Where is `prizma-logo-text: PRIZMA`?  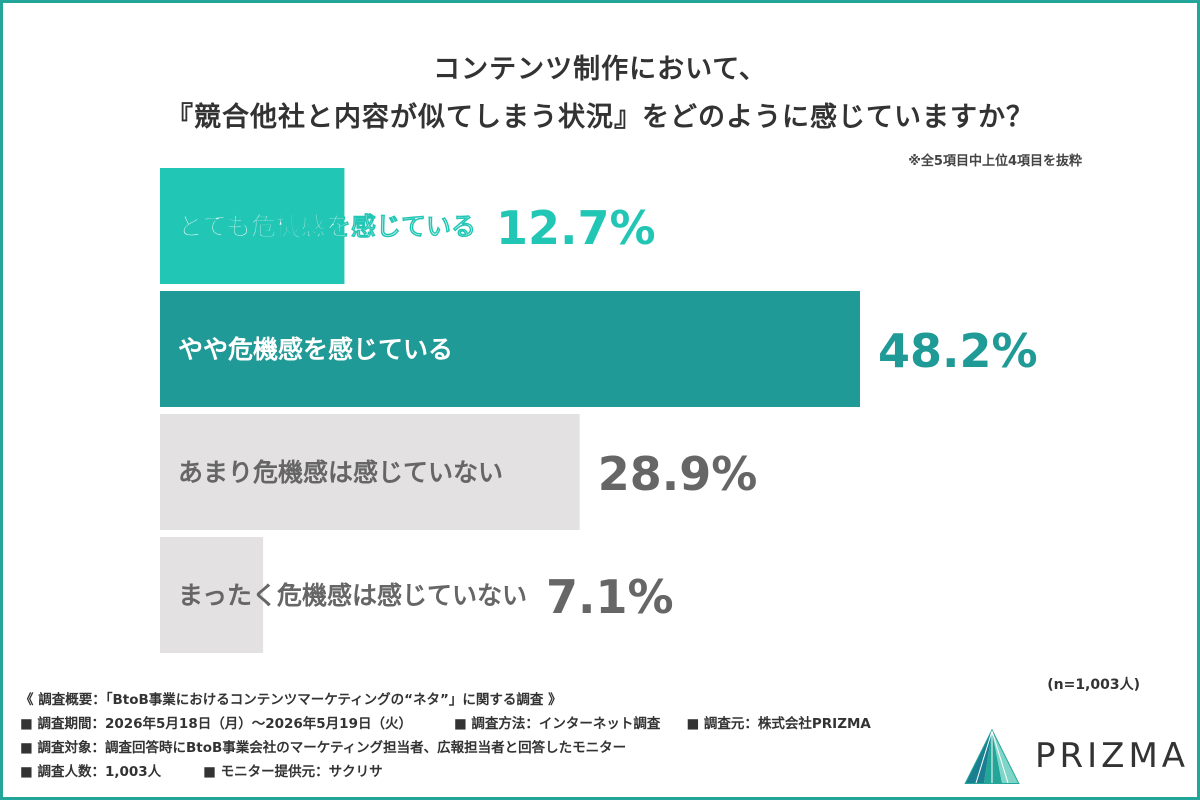
prizma-logo-text: PRIZMA is located at coordinates (1112, 756).